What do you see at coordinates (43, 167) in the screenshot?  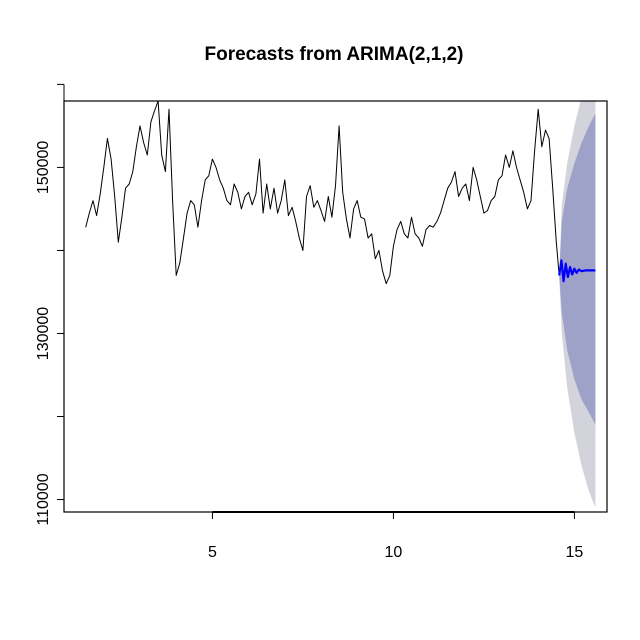 I see `y-tick-label: 150000` at bounding box center [43, 167].